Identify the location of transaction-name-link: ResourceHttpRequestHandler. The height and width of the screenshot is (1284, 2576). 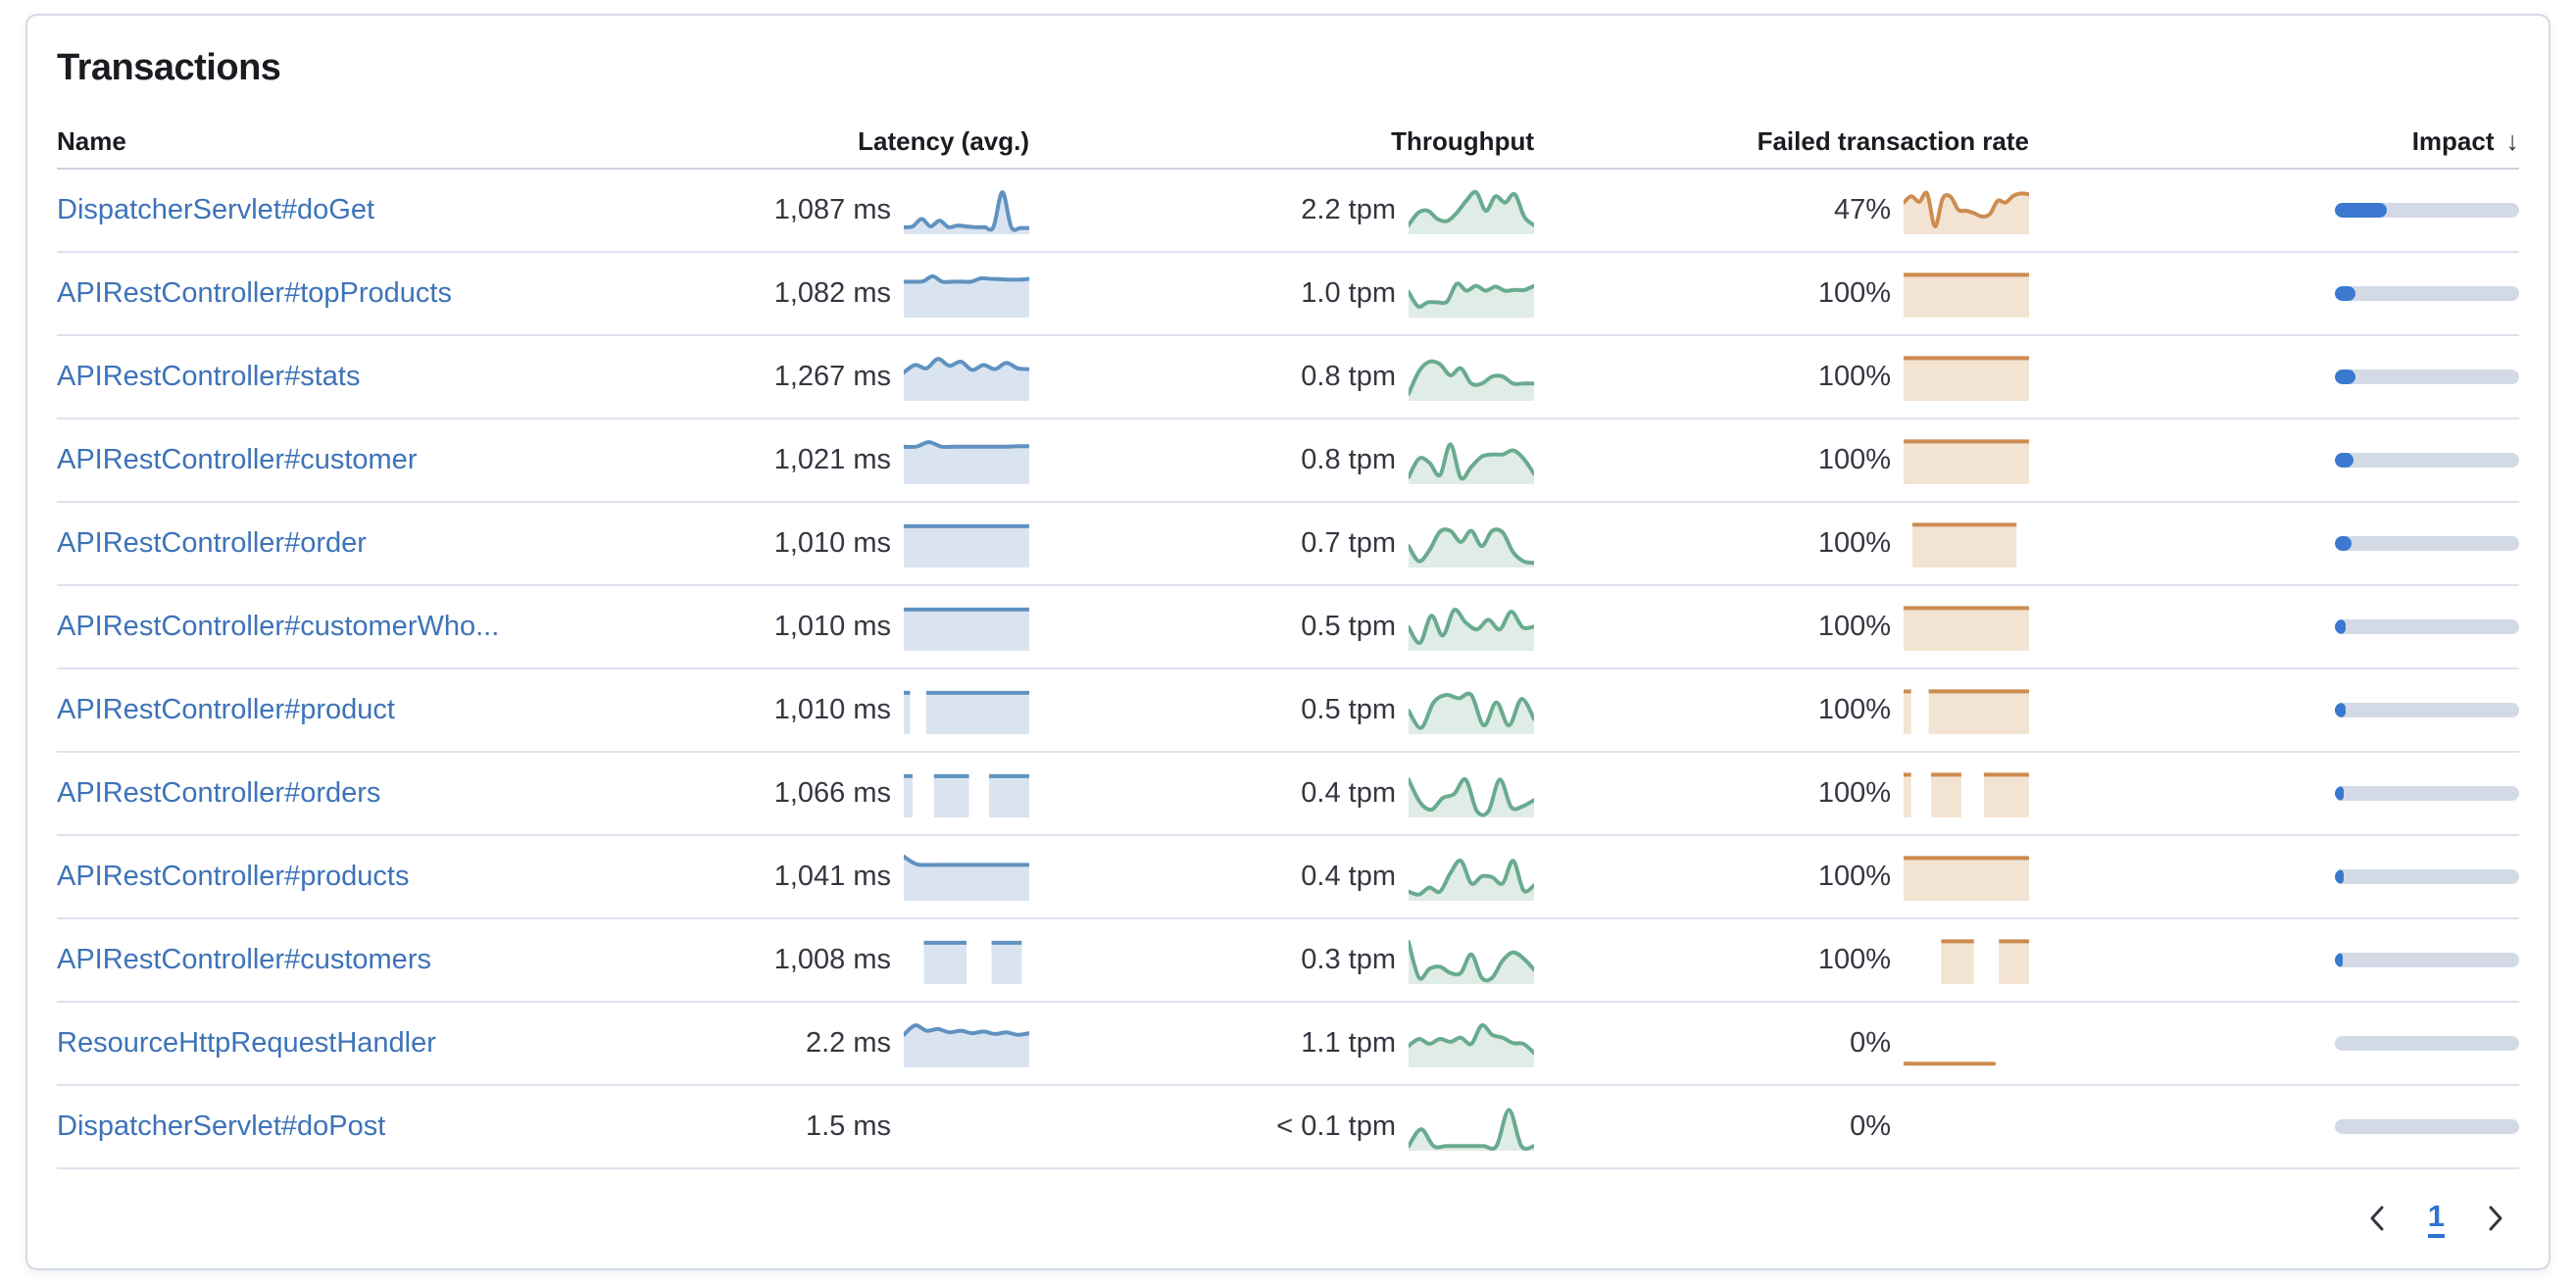
(246, 1043).